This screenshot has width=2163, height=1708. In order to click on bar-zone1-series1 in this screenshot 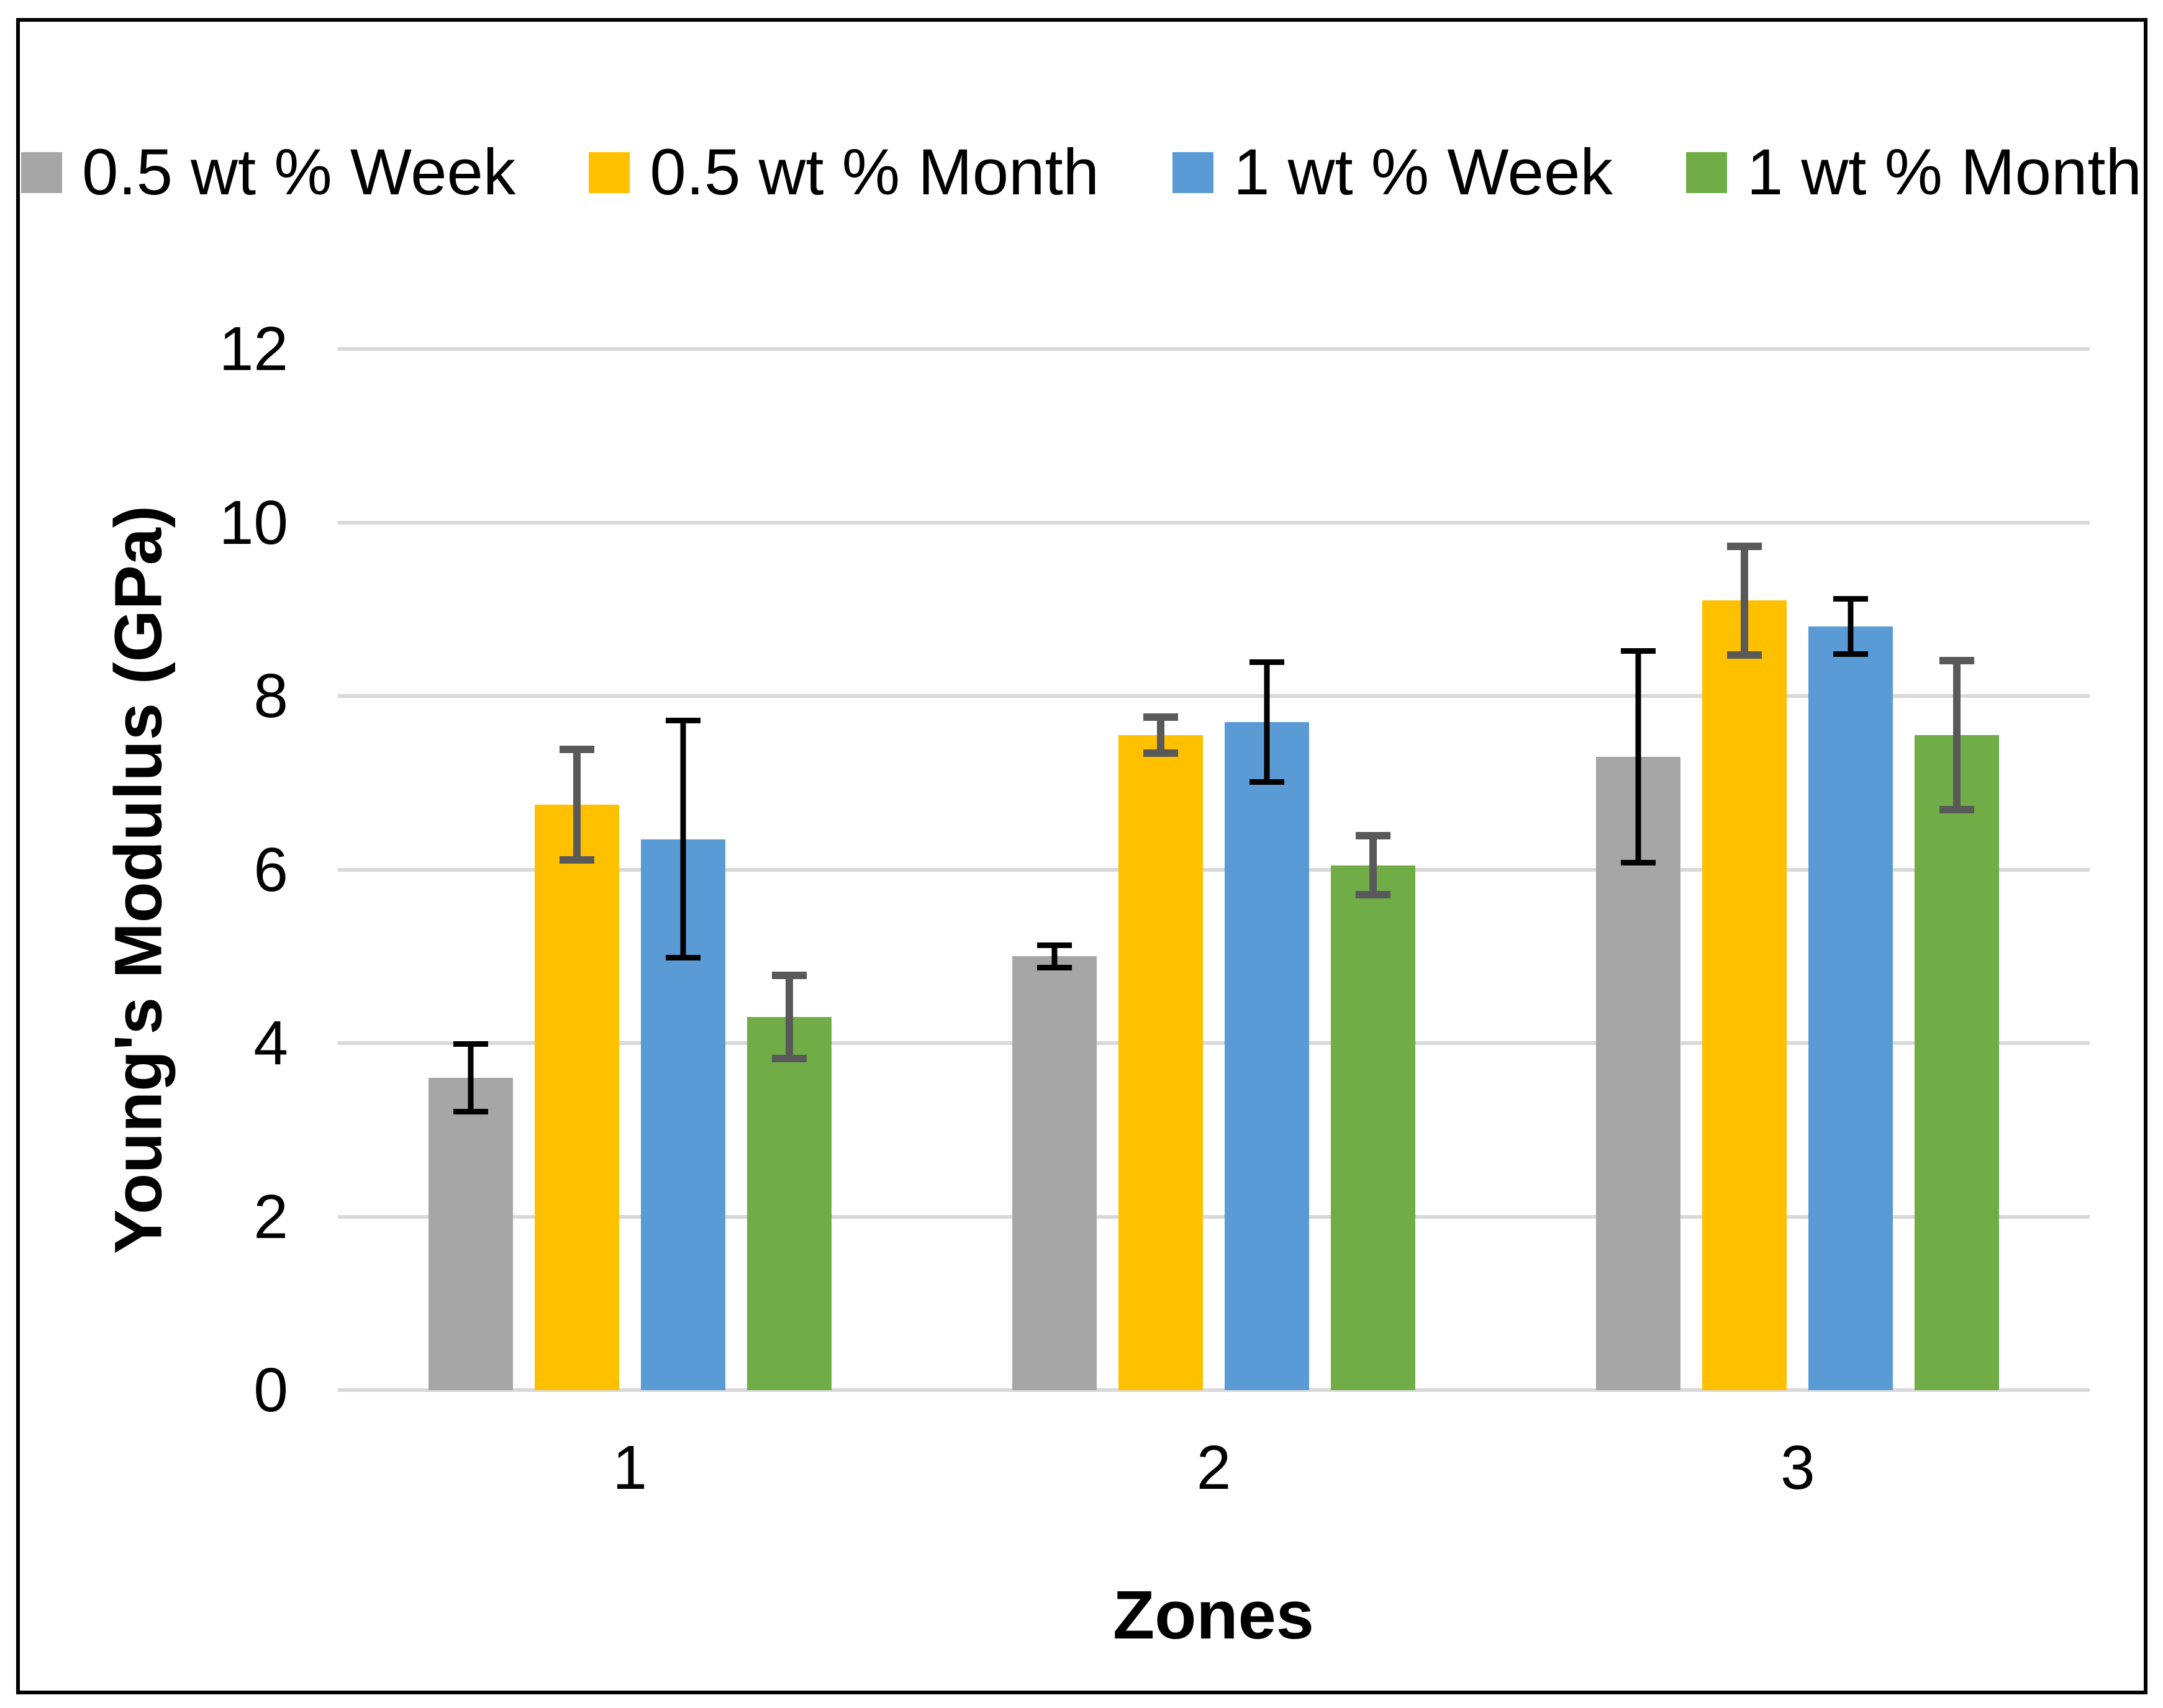, I will do `click(470, 1233)`.